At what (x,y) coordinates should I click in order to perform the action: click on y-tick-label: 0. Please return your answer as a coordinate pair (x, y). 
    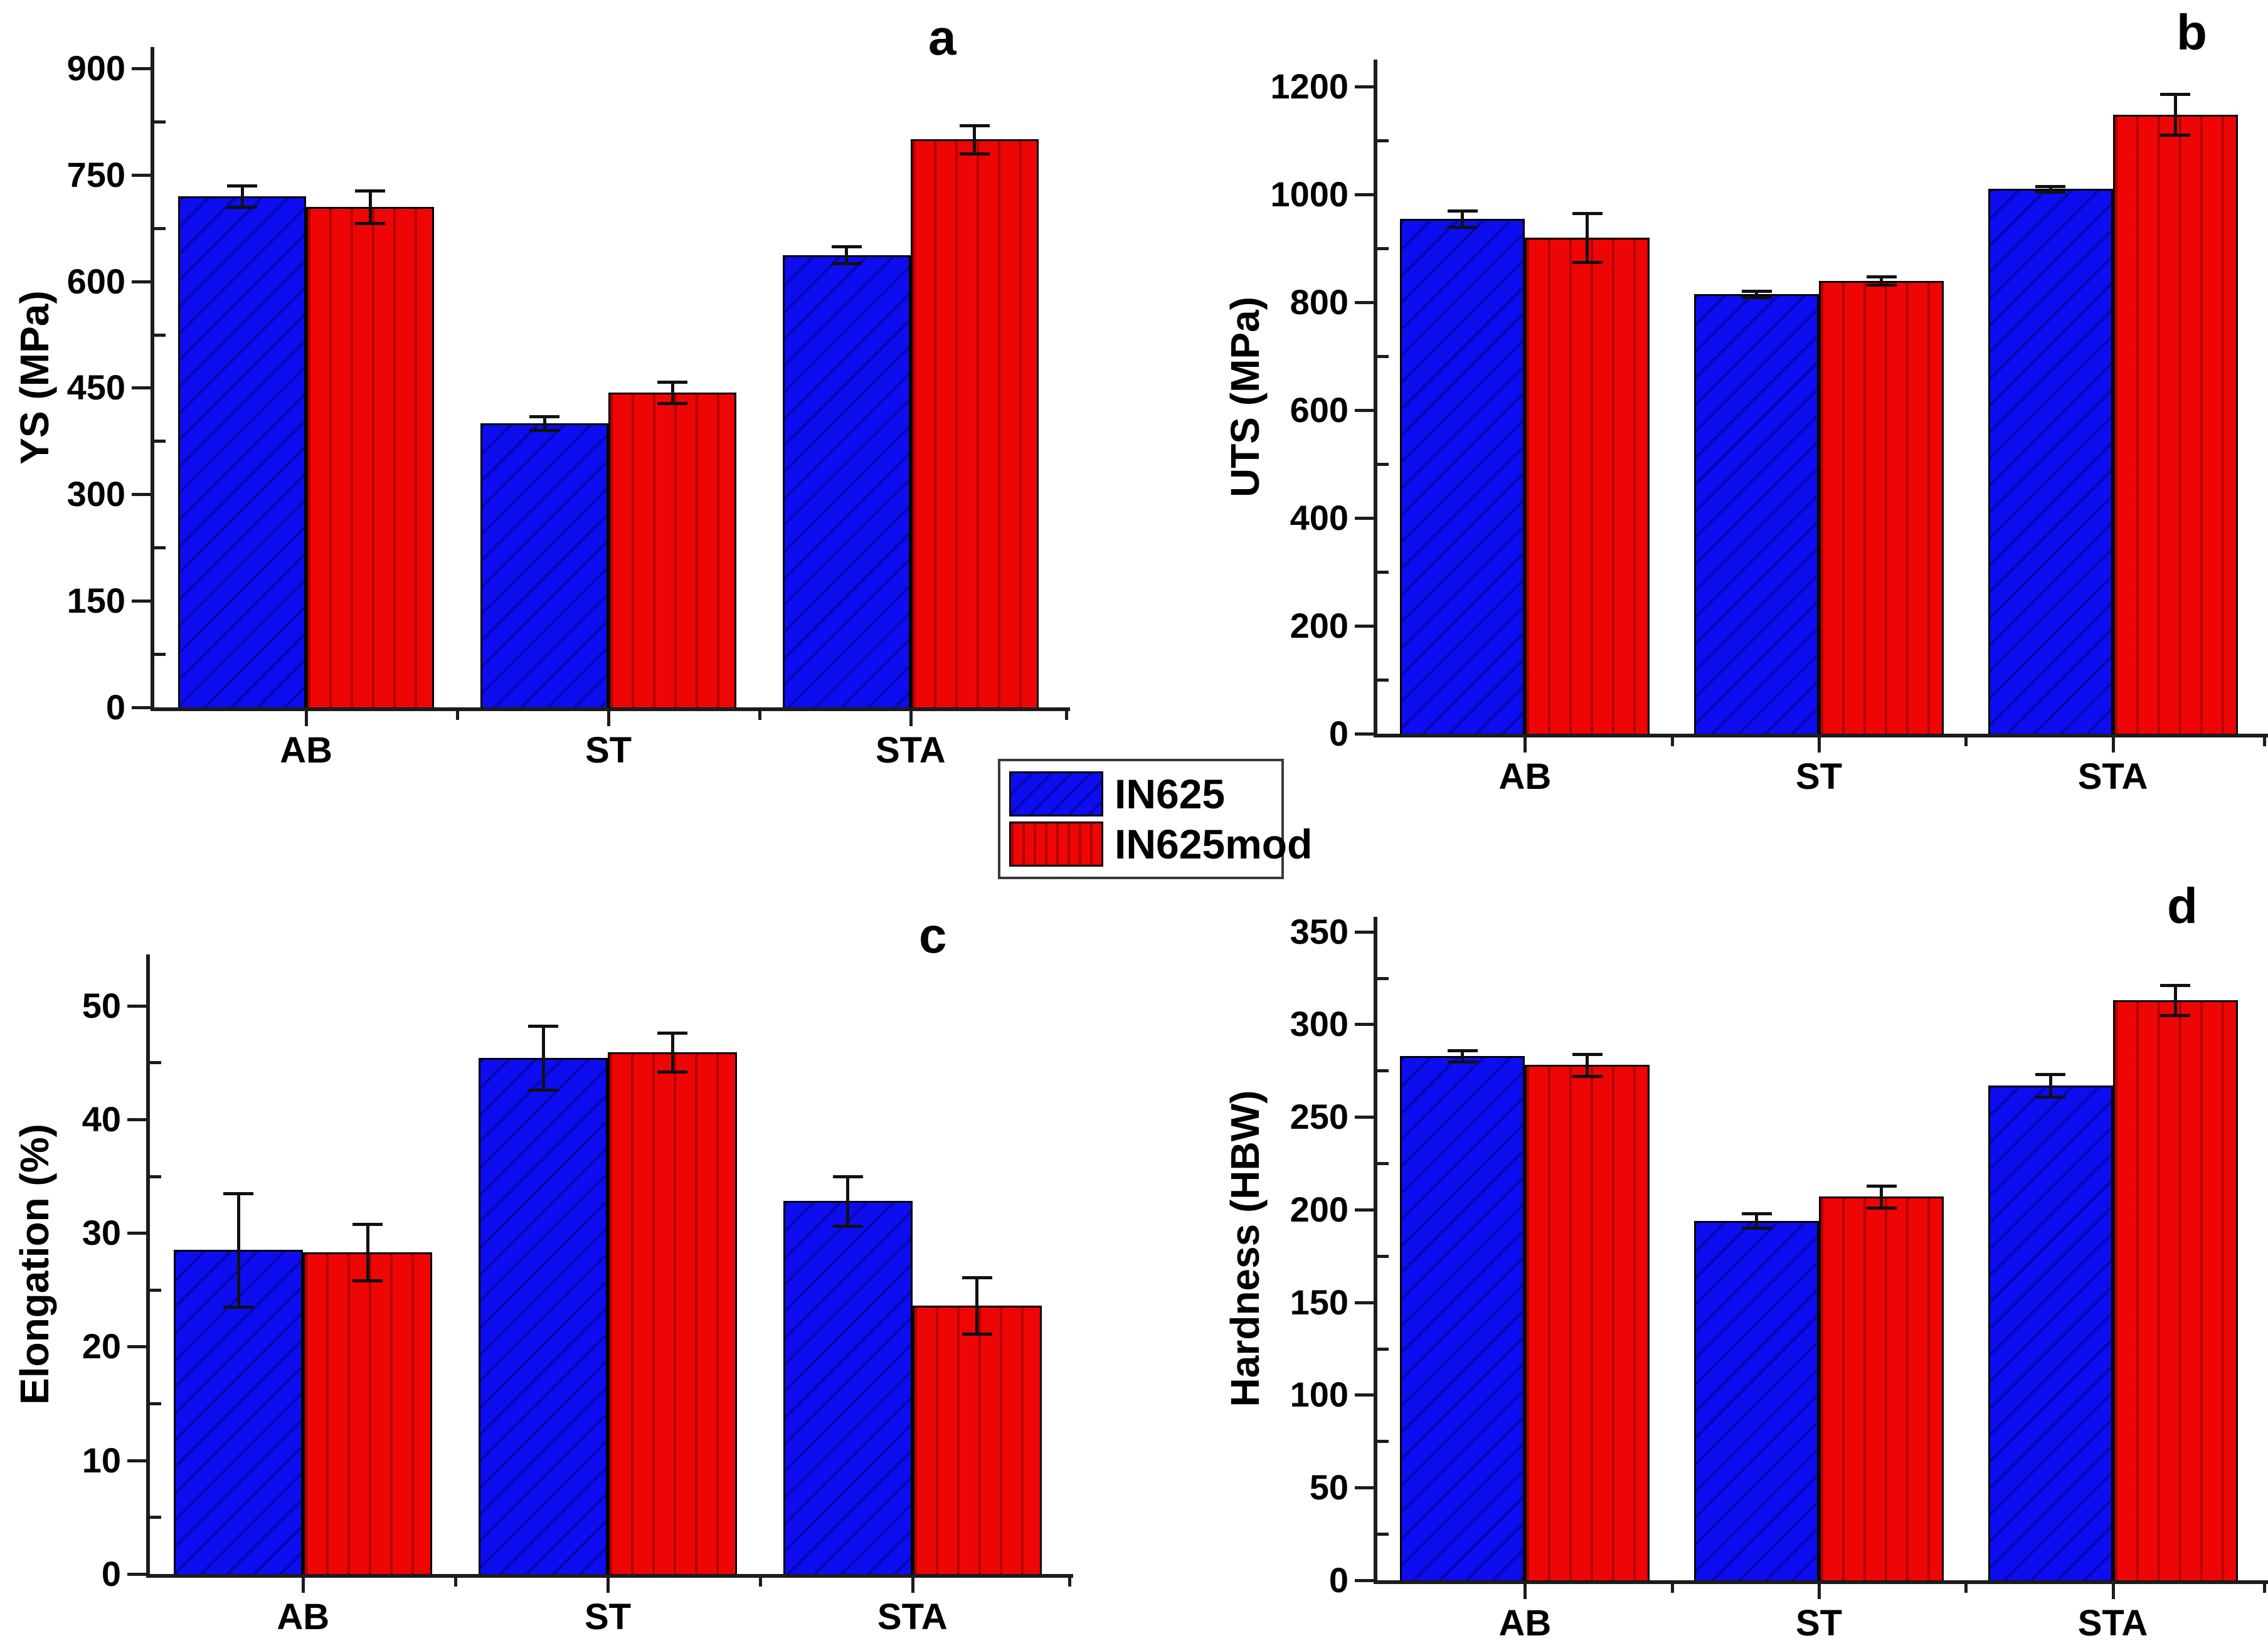
    Looking at the image, I should click on (1338, 1580).